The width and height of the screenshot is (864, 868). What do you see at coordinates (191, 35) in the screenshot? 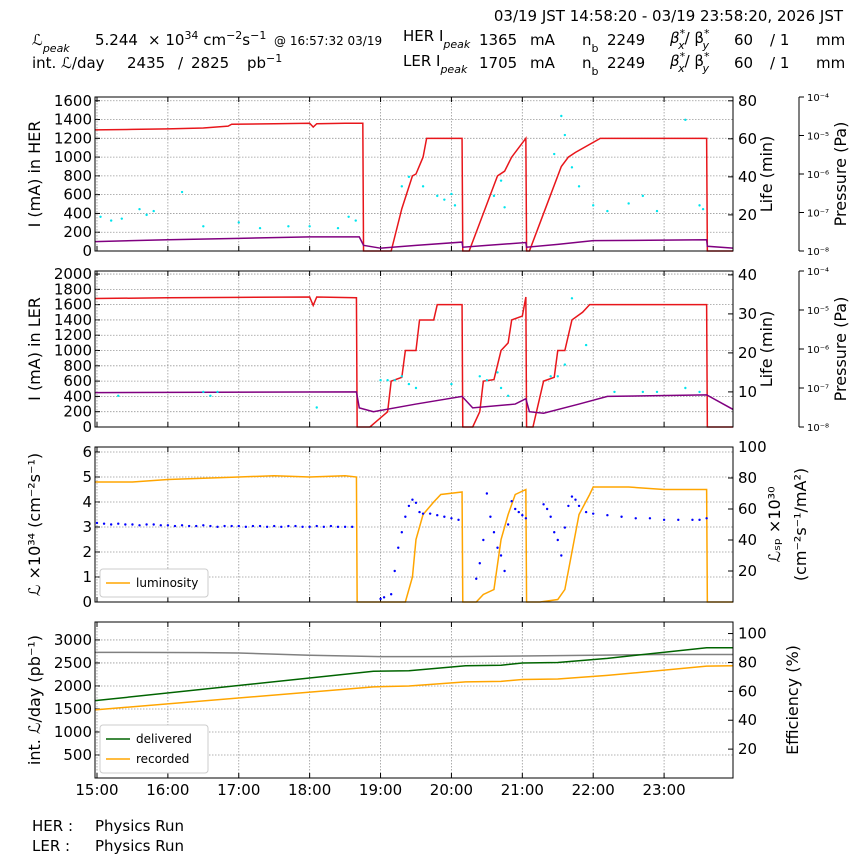
I see `superscript: 34` at bounding box center [191, 35].